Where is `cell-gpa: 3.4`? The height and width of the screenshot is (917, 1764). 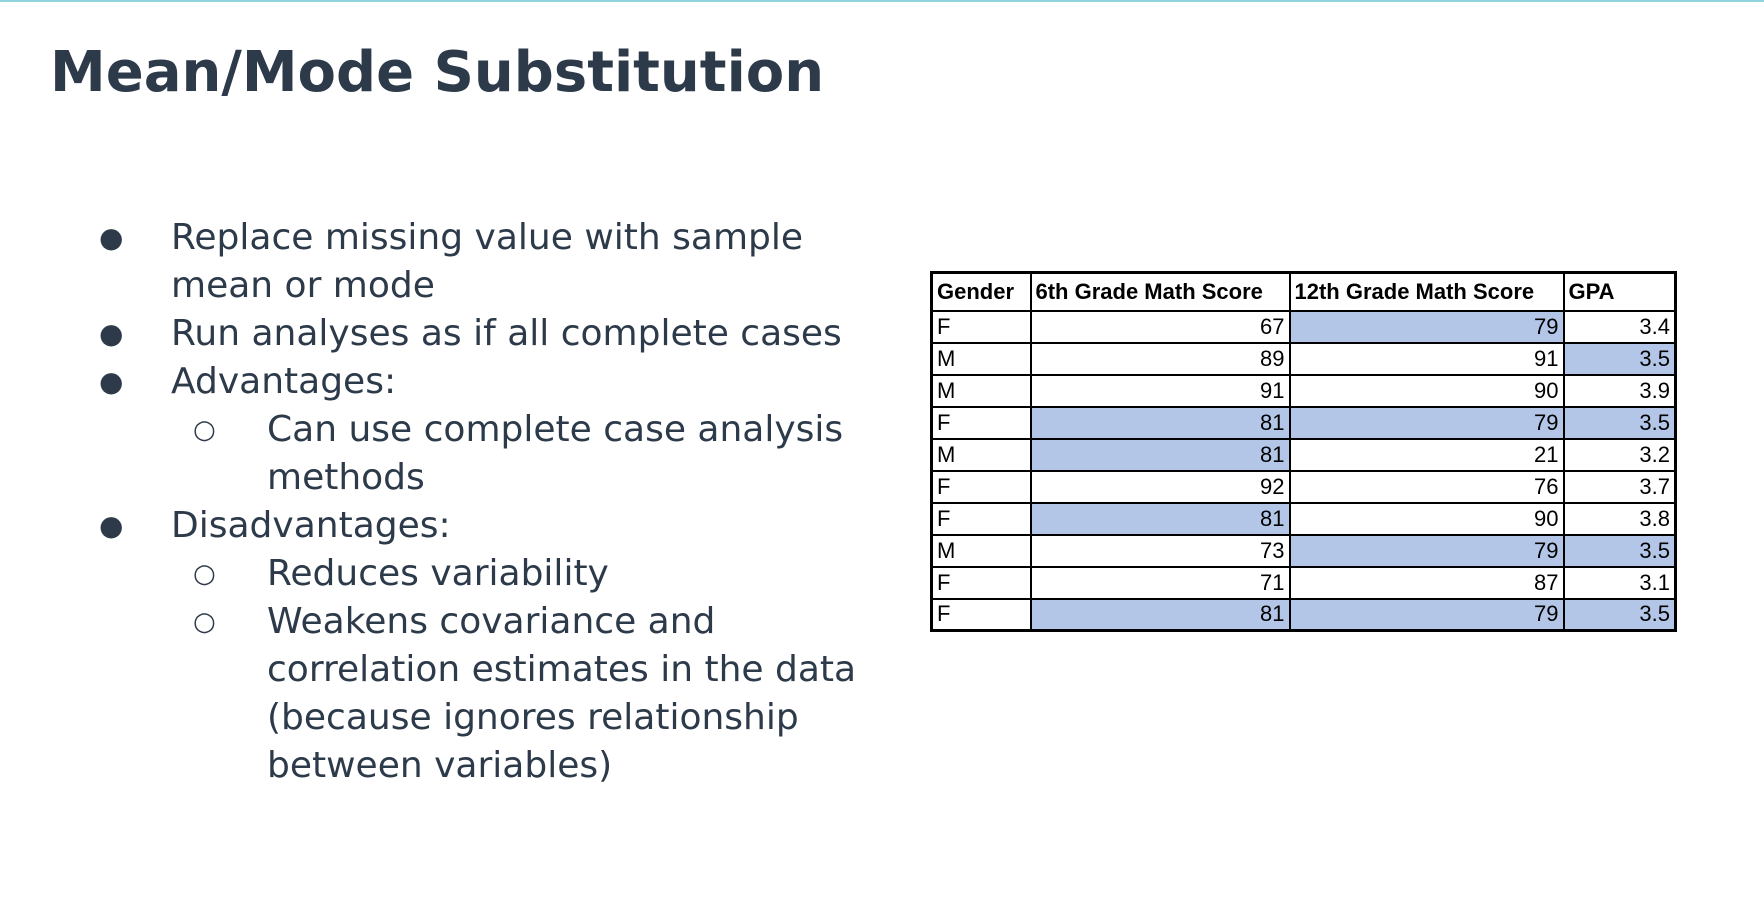 cell-gpa: 3.4 is located at coordinates (1619, 326).